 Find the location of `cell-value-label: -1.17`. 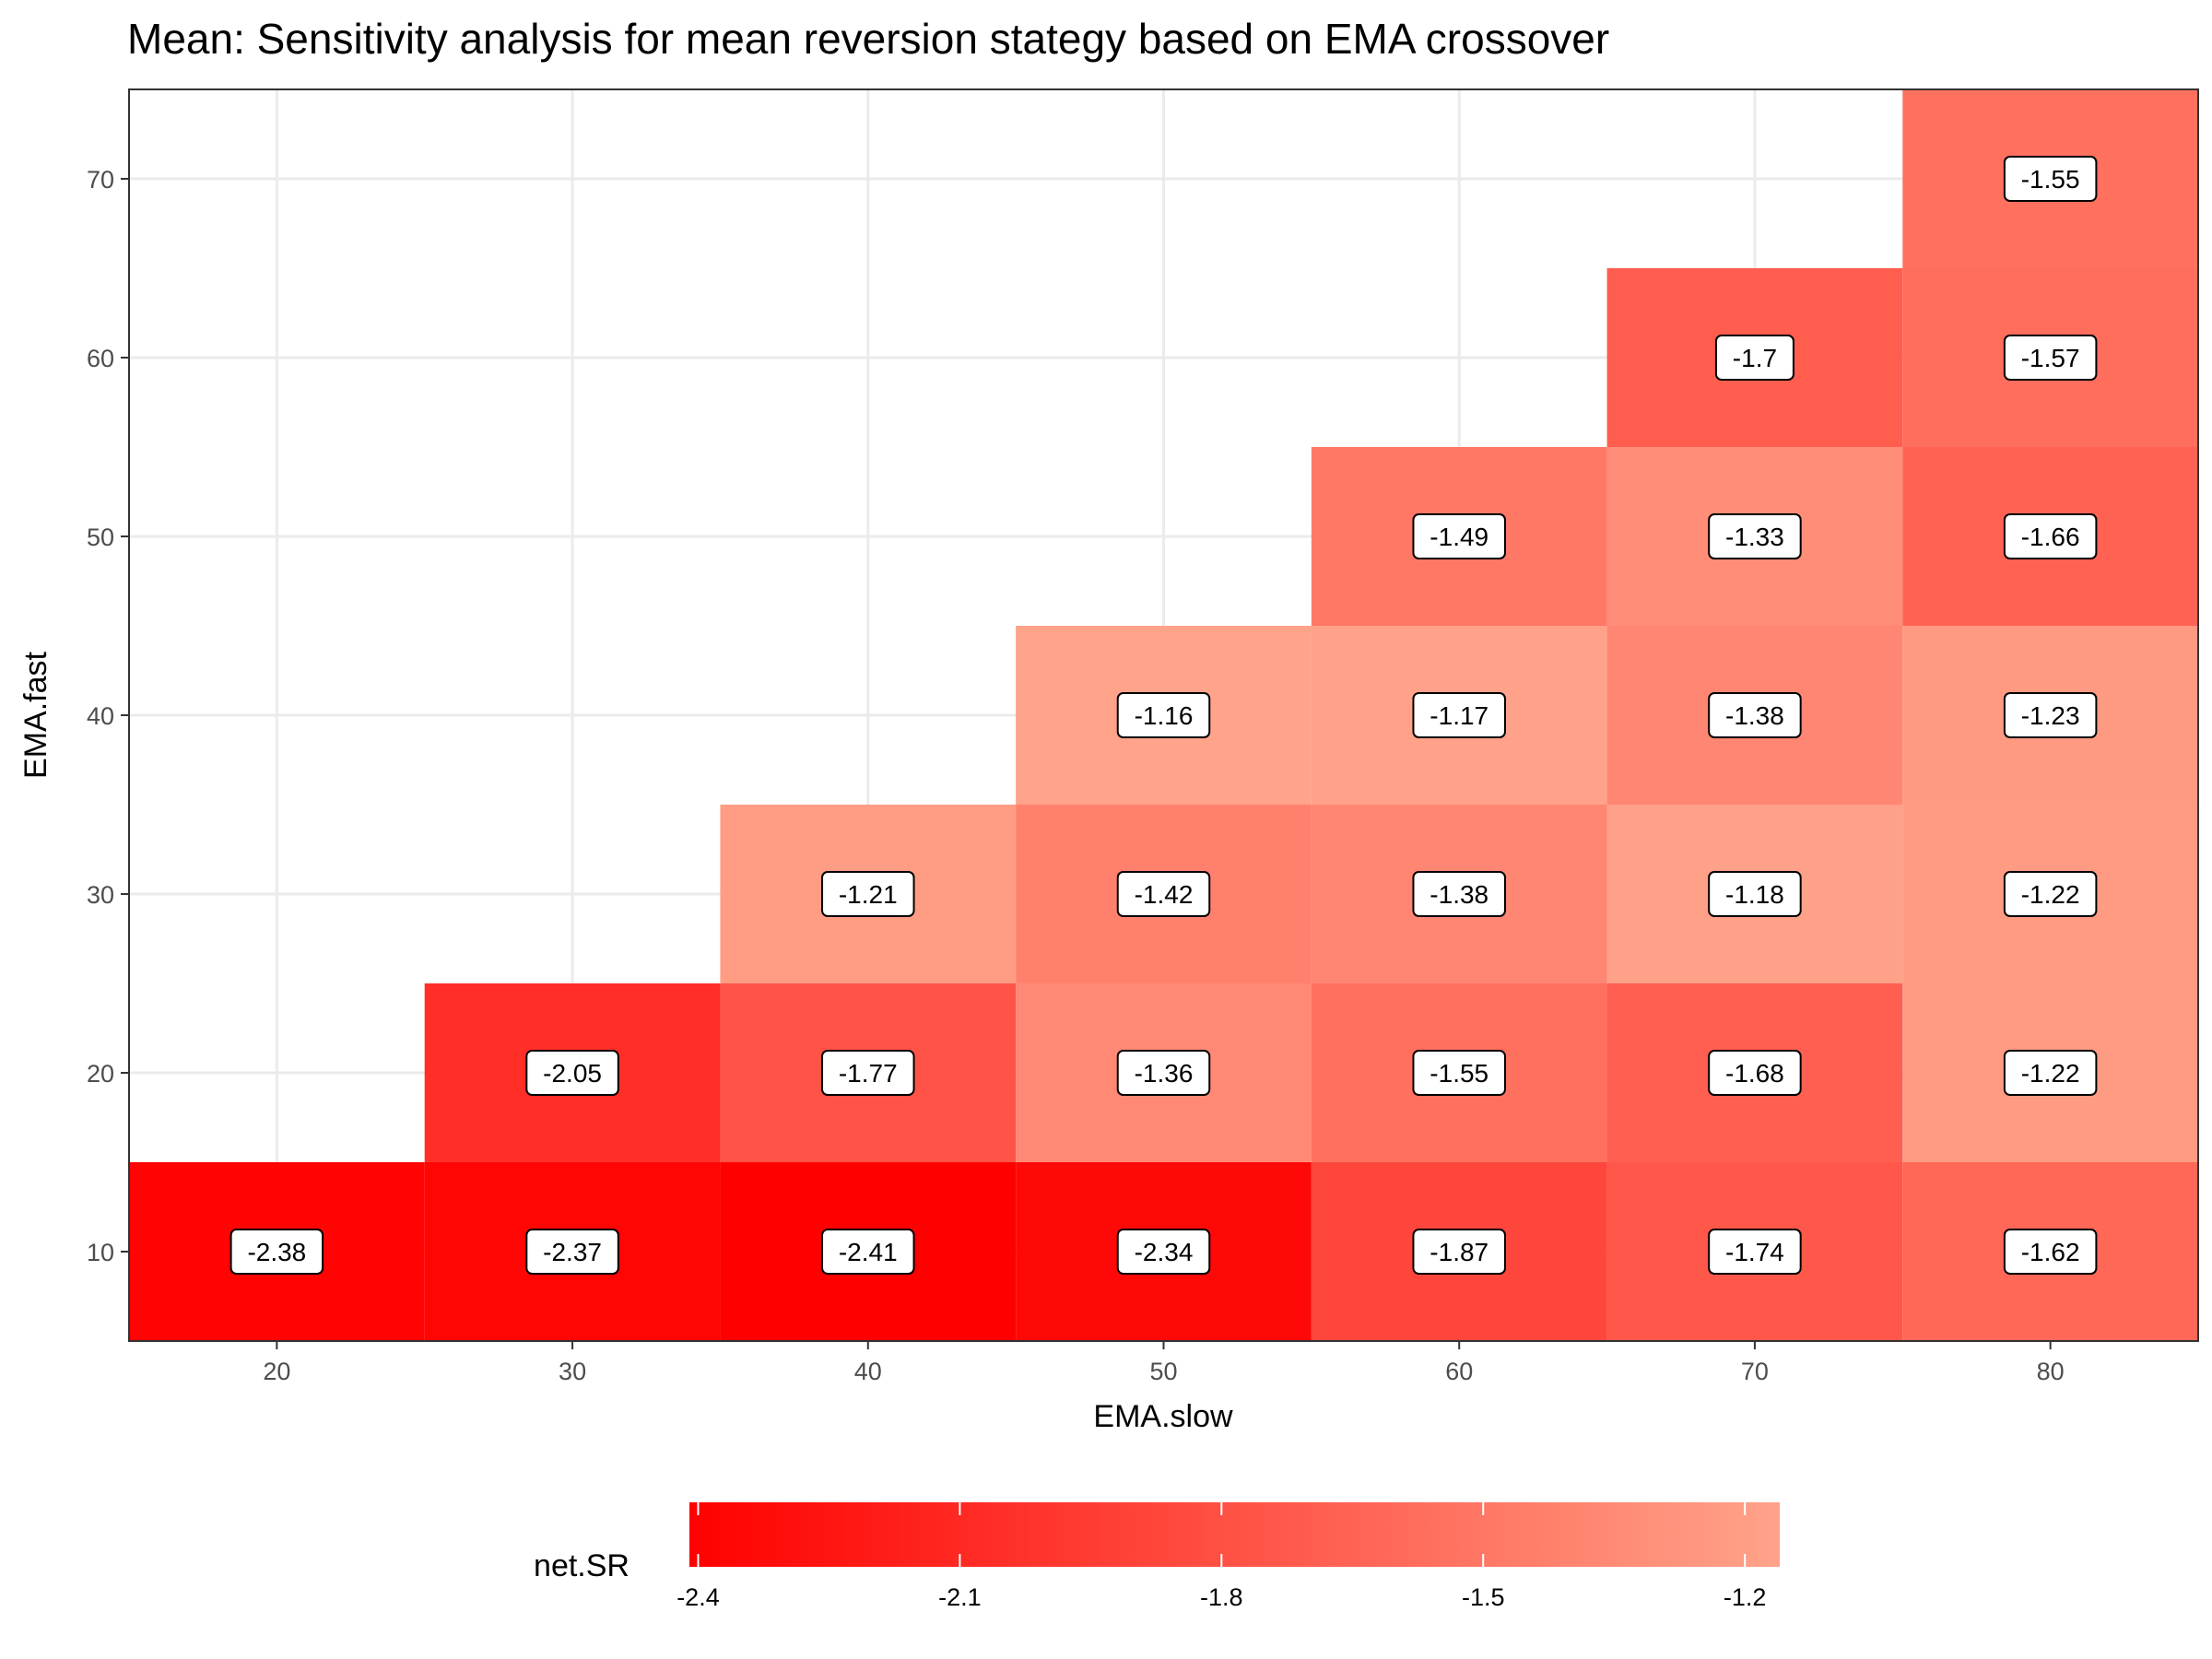

cell-value-label: -1.17 is located at coordinates (1459, 715).